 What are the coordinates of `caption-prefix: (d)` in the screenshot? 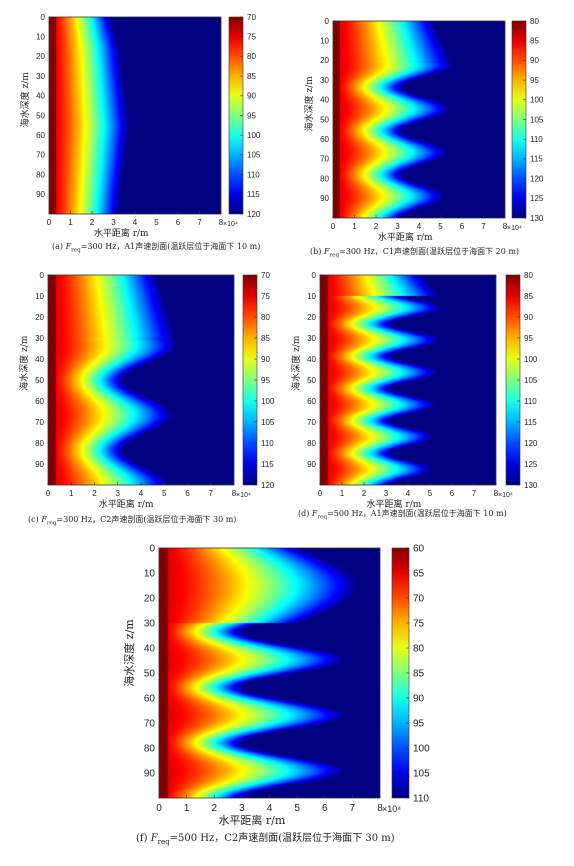 It's located at (305, 513).